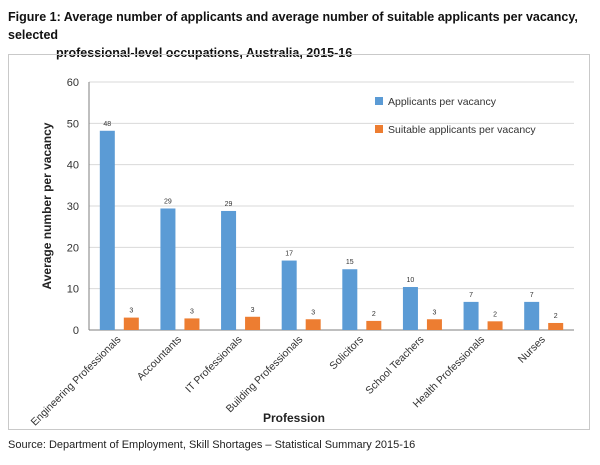  Describe the element at coordinates (289, 254) in the screenshot. I see `data-label: 17` at that location.